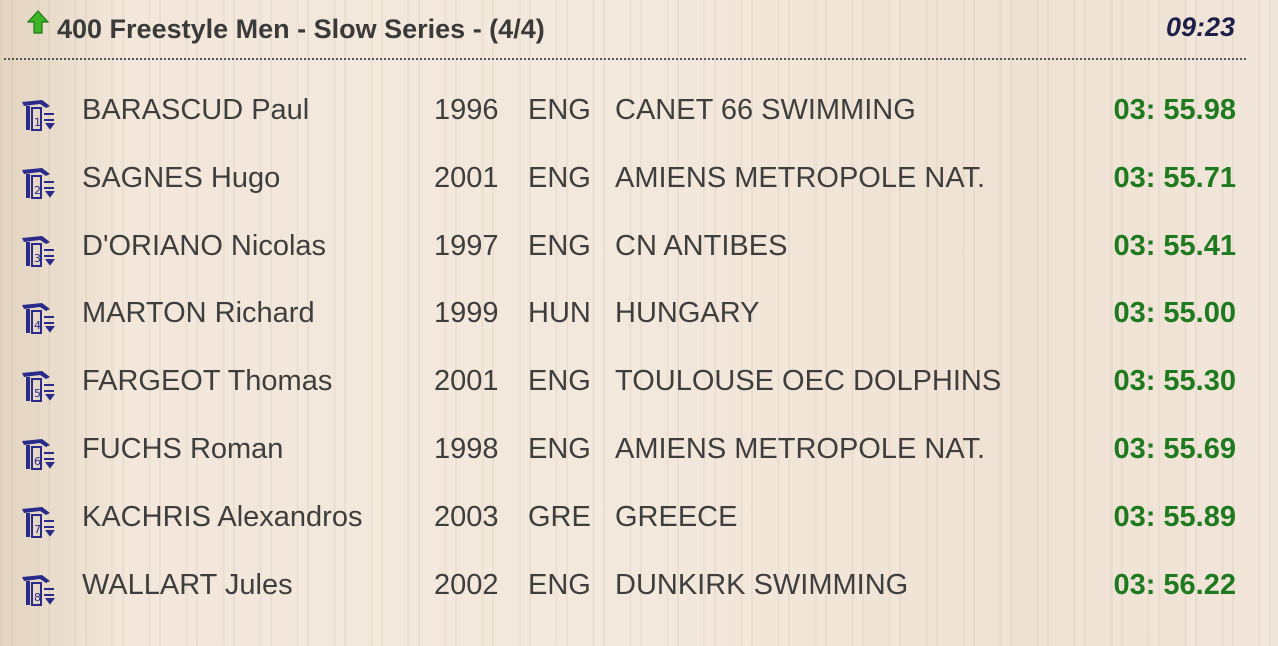 The width and height of the screenshot is (1278, 646). I want to click on swimmer-name: KACHRIS Alexandros, so click(222, 516).